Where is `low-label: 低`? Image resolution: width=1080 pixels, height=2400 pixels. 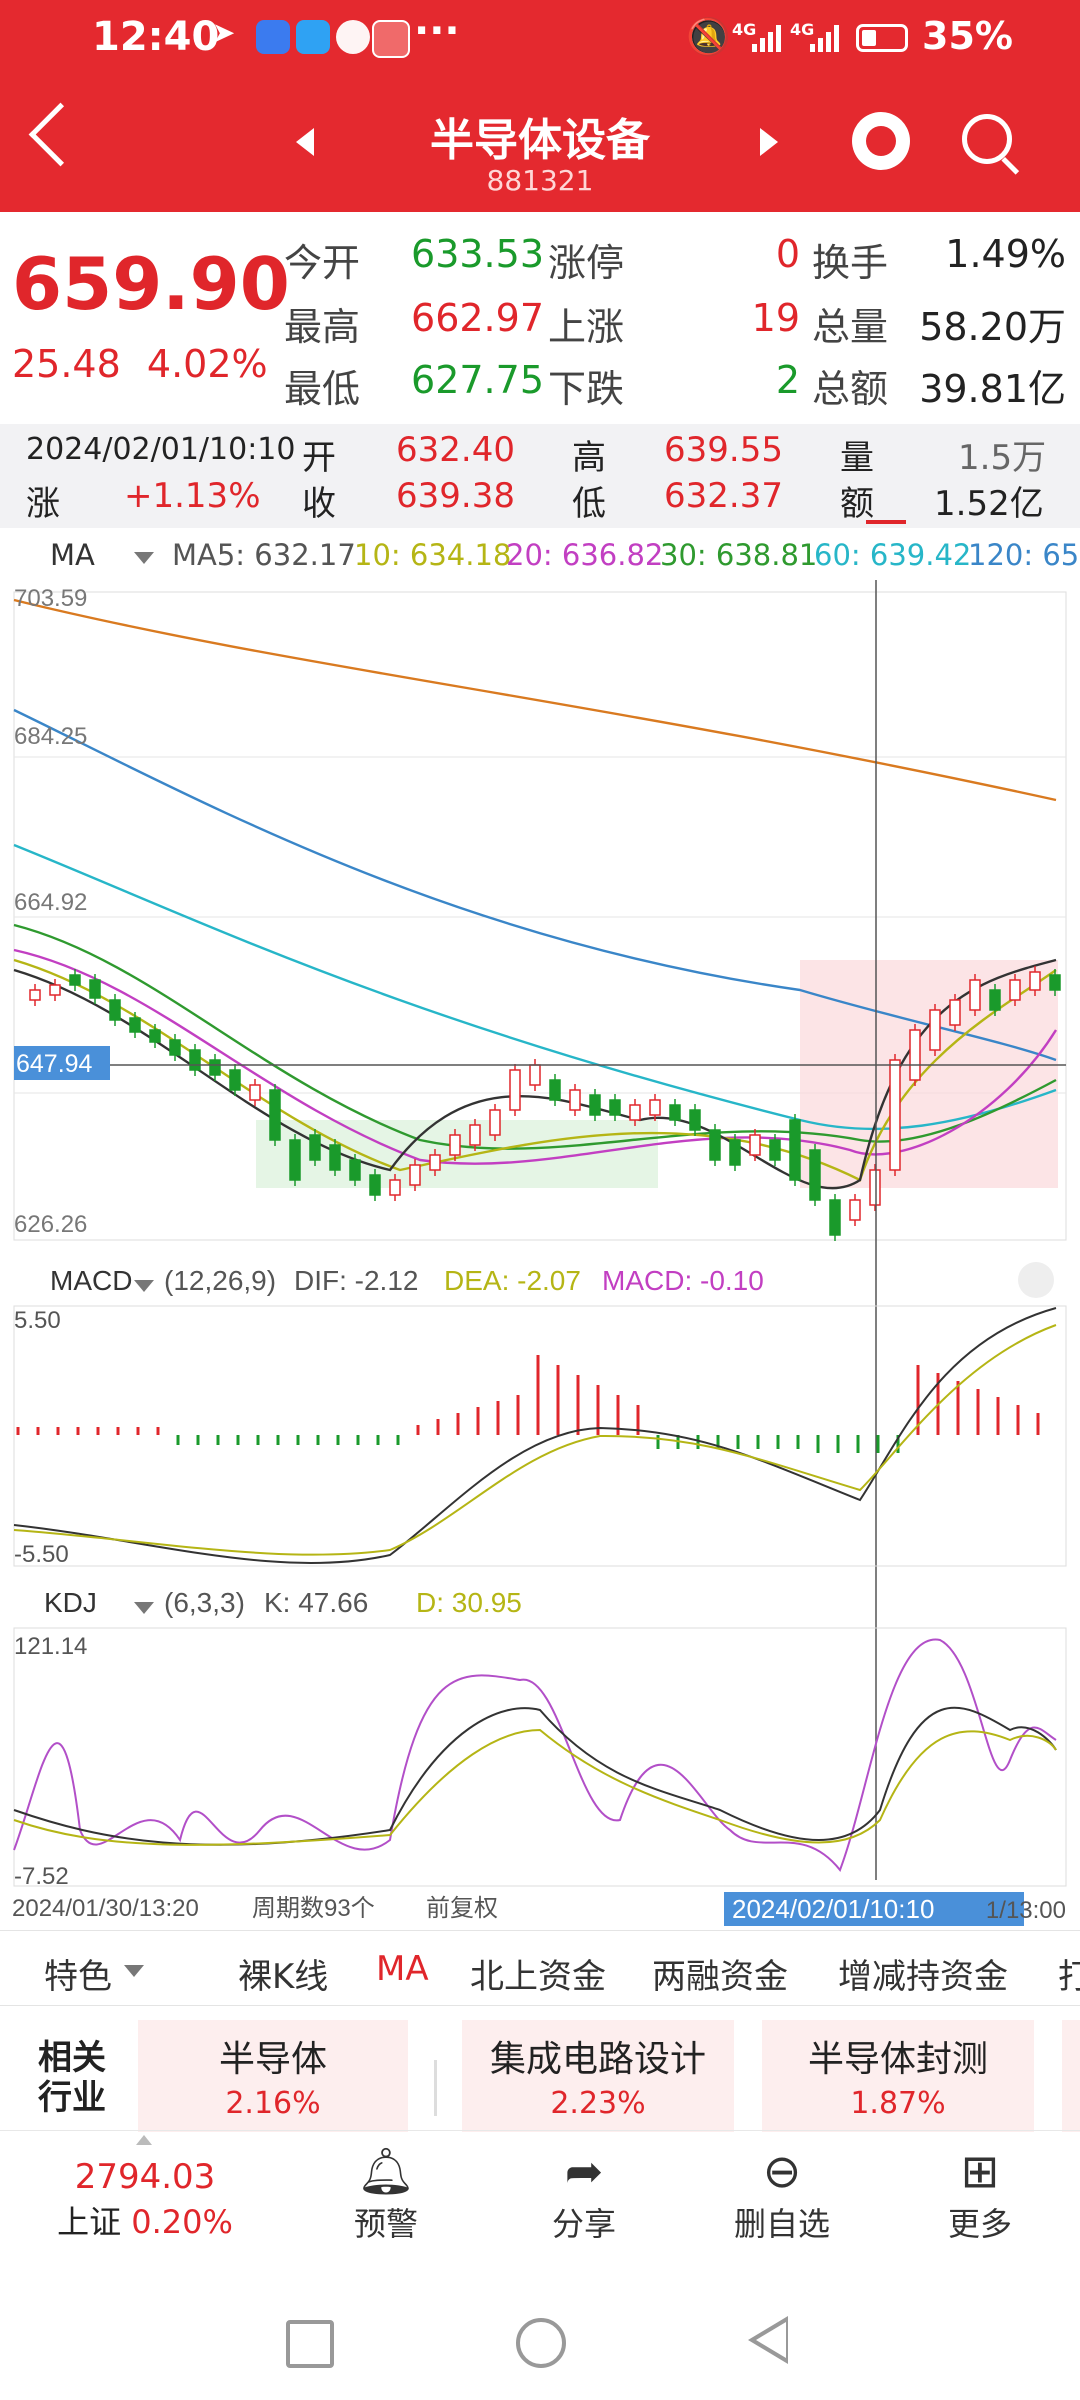
low-label: 低 is located at coordinates (589, 504).